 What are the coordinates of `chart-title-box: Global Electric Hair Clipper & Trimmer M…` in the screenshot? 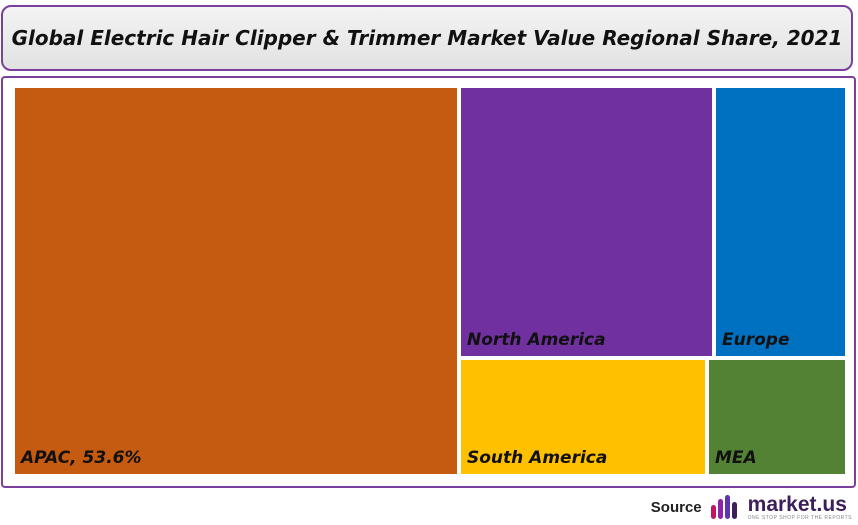 It's located at (427, 38).